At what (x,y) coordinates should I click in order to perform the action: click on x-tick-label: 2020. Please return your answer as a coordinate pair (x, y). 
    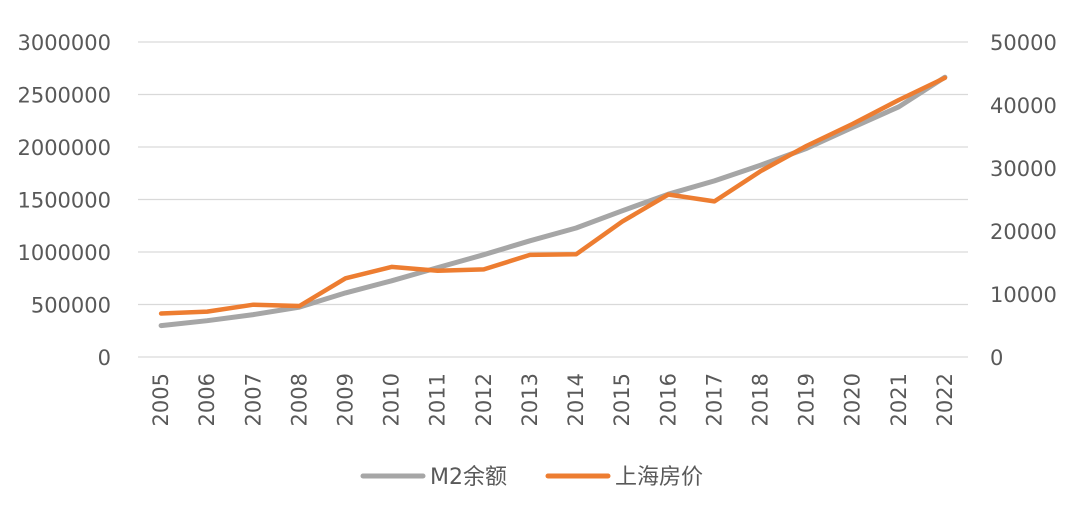
    Looking at the image, I should click on (853, 399).